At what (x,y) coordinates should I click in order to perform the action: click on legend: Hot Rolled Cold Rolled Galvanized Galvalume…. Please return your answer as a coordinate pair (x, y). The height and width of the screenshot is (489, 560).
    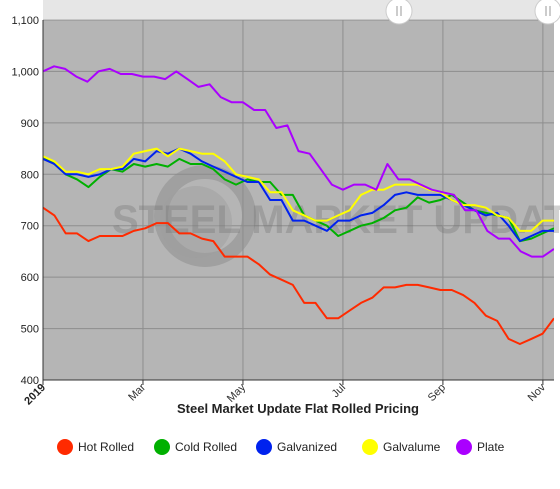
    Looking at the image, I should click on (281, 447).